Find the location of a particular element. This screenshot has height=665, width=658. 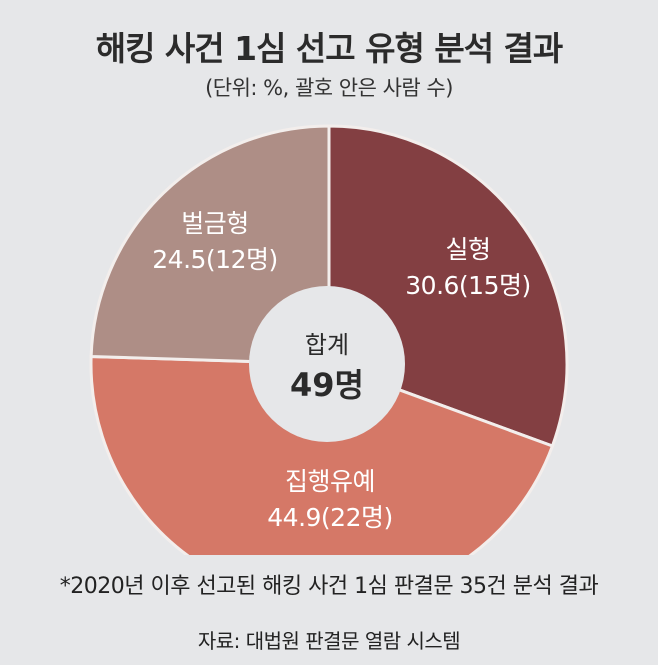

slice-label-fine: 벌금형 24.5(12명) is located at coordinates (215, 241).